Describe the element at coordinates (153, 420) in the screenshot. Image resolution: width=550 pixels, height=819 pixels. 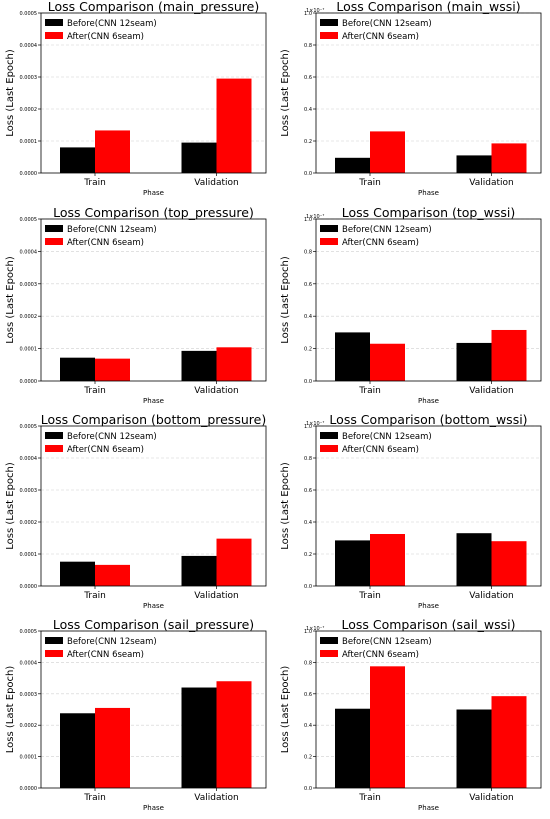
I see `chart-title: Loss Comparison (bottom_pressure)` at that location.